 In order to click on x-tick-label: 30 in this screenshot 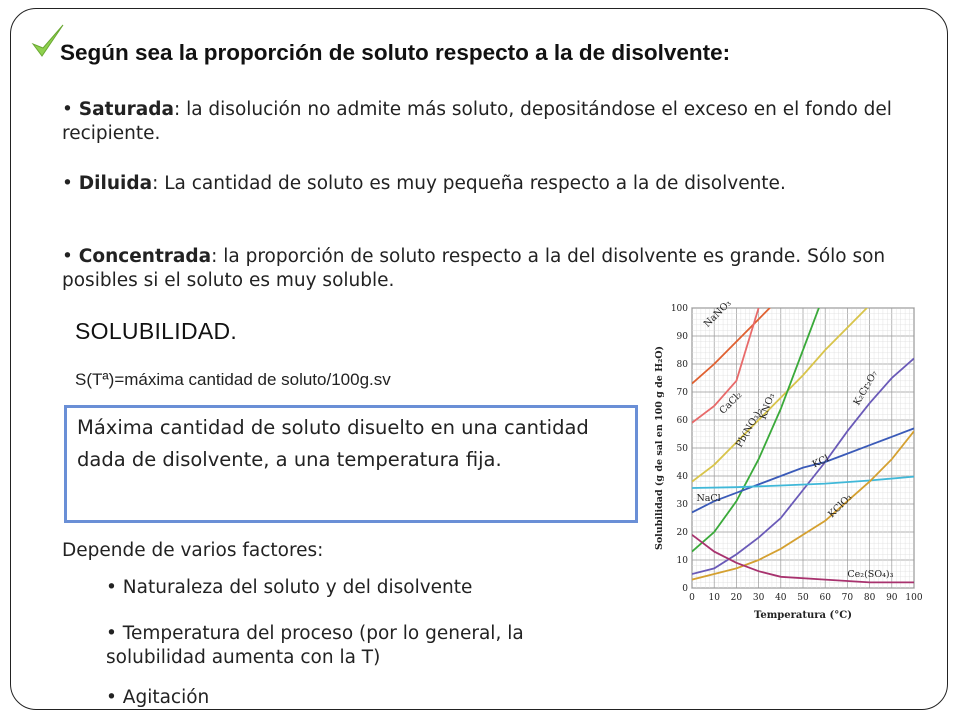, I will do `click(759, 598)`.